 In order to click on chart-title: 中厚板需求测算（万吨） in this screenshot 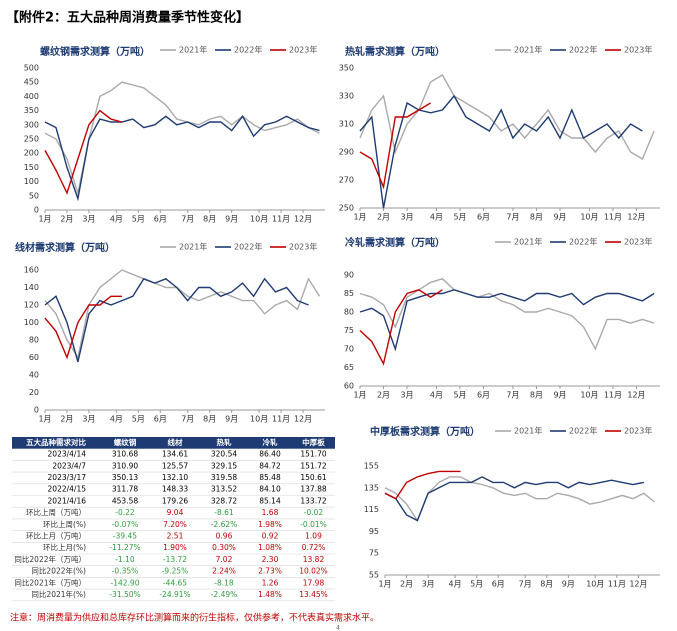, I will do `click(425, 431)`.